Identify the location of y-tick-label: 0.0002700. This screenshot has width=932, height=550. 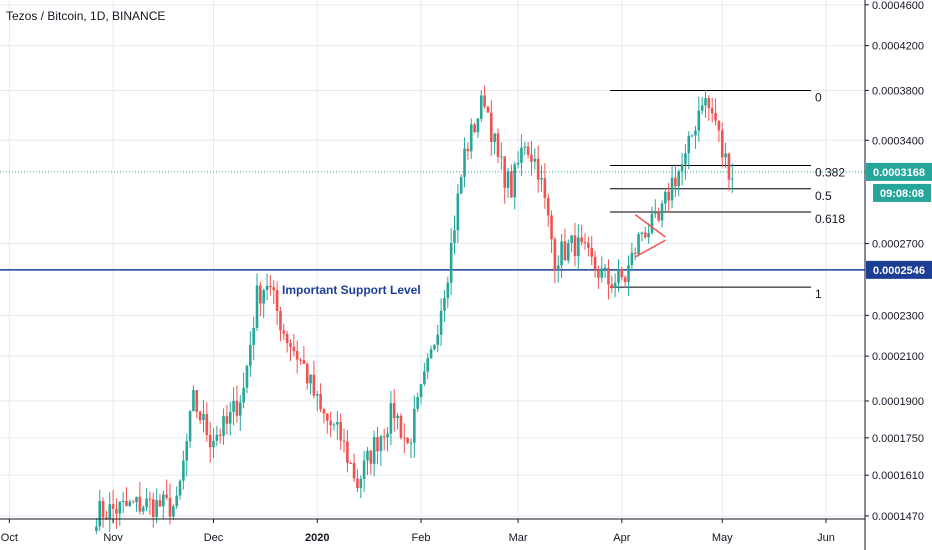
(898, 245).